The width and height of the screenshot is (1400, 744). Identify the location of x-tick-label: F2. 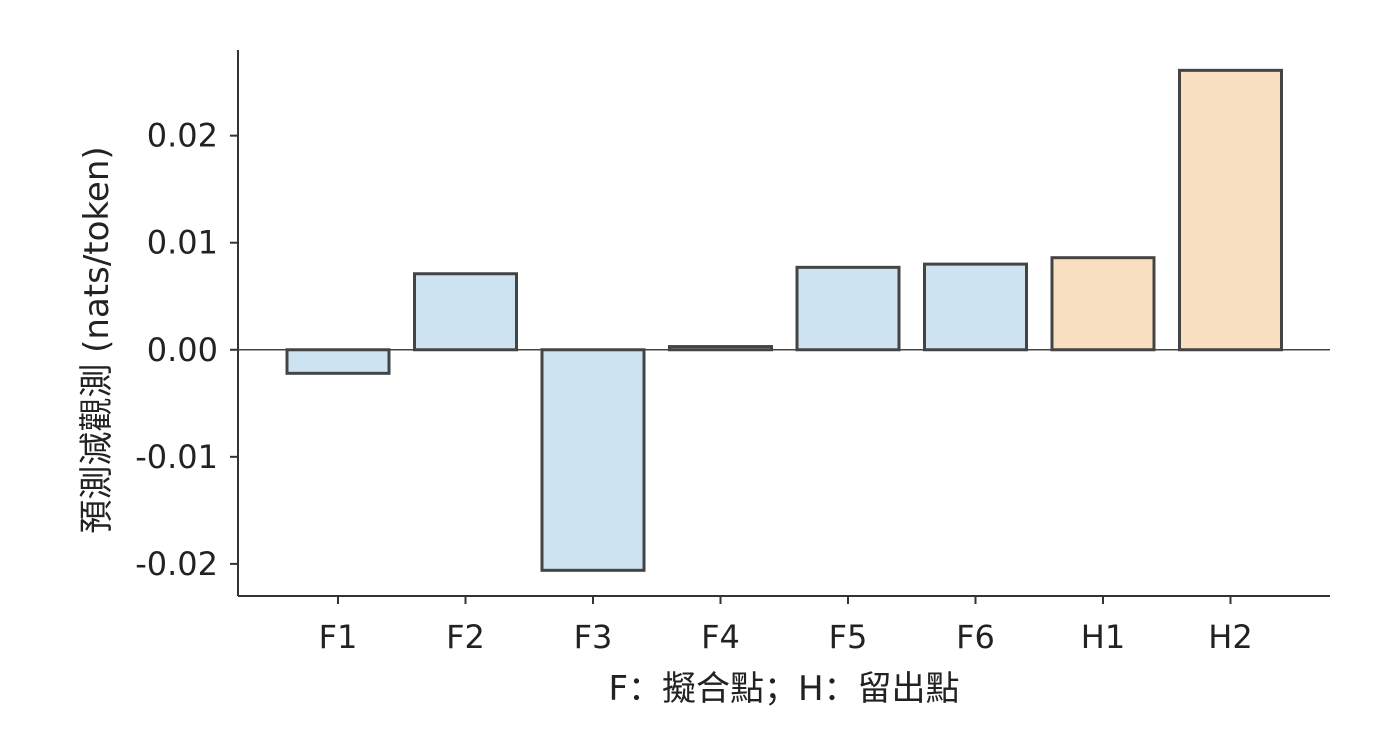
(465, 637).